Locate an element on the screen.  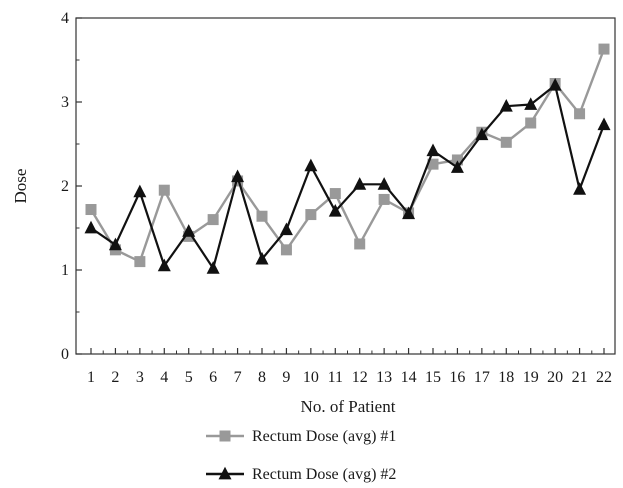
x-tick-label: 16 is located at coordinates (457, 377).